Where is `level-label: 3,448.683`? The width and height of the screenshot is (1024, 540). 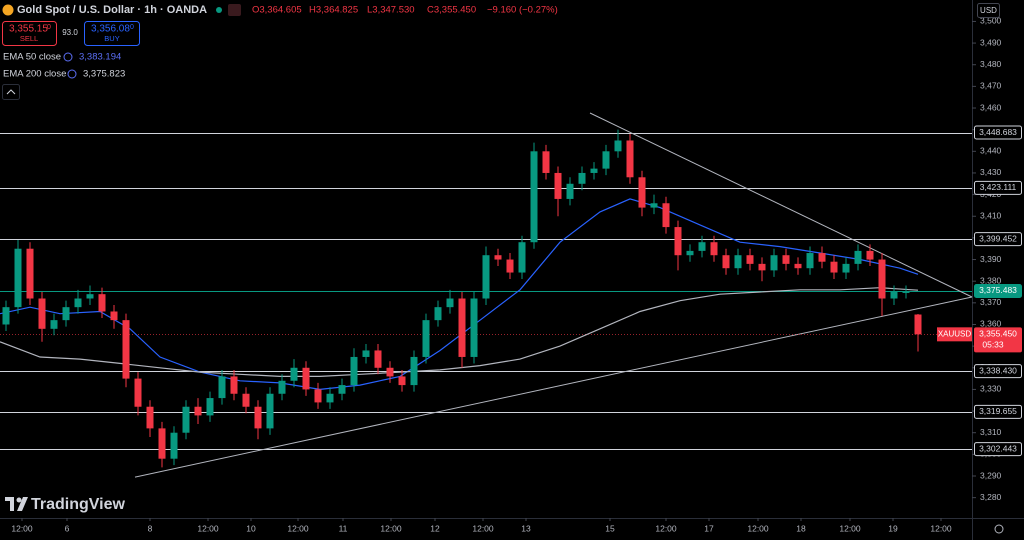 level-label: 3,448.683 is located at coordinates (998, 132).